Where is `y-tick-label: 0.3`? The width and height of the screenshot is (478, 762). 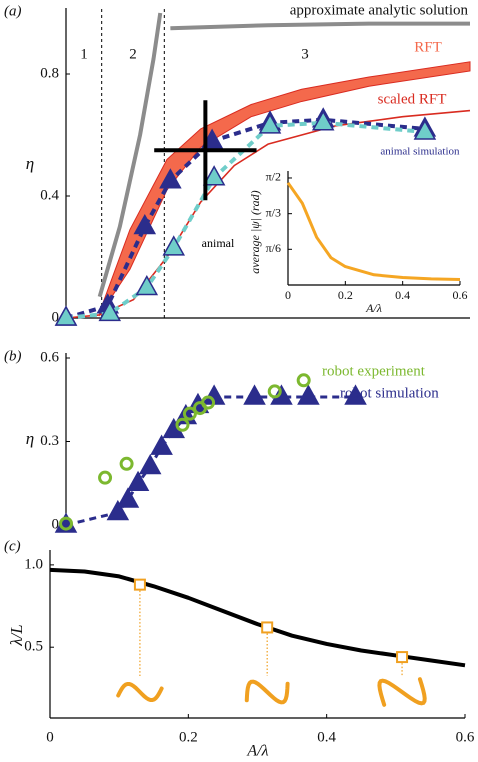 y-tick-label: 0.3 is located at coordinates (49, 441).